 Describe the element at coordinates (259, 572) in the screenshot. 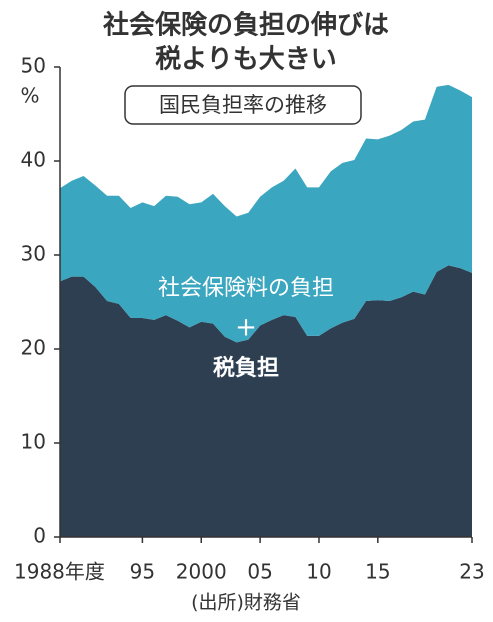

I see `x-tick-label: 05` at that location.